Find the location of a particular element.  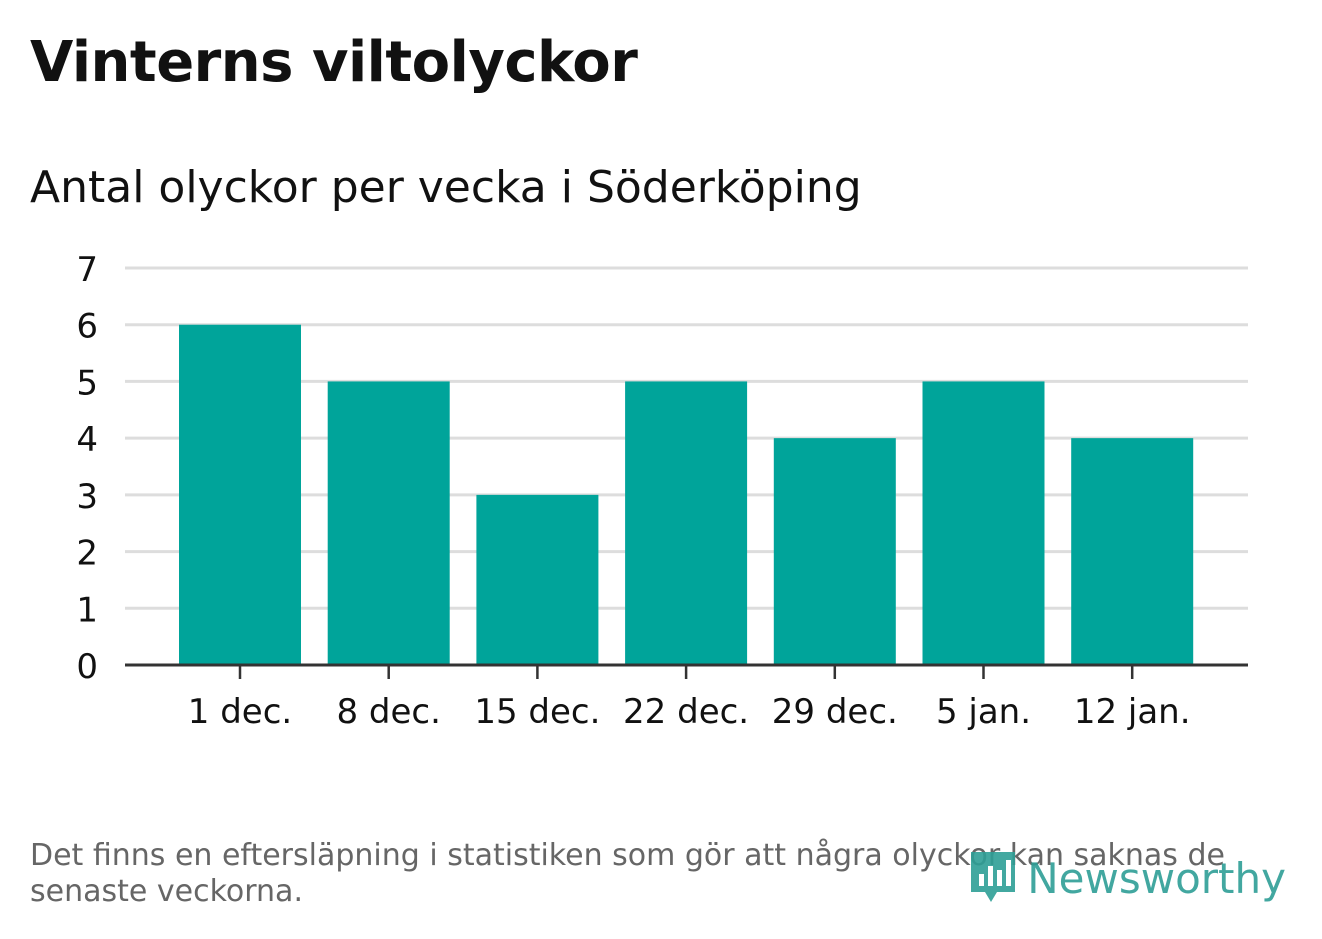

y-tick-label: 1 is located at coordinates (87, 610).